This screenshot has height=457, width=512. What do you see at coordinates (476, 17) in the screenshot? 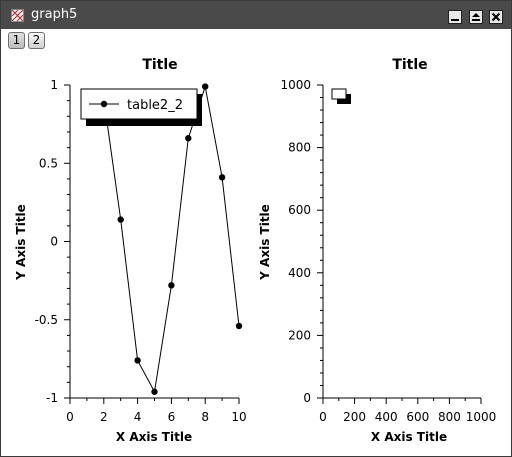
I see `maximize-icon` at bounding box center [476, 17].